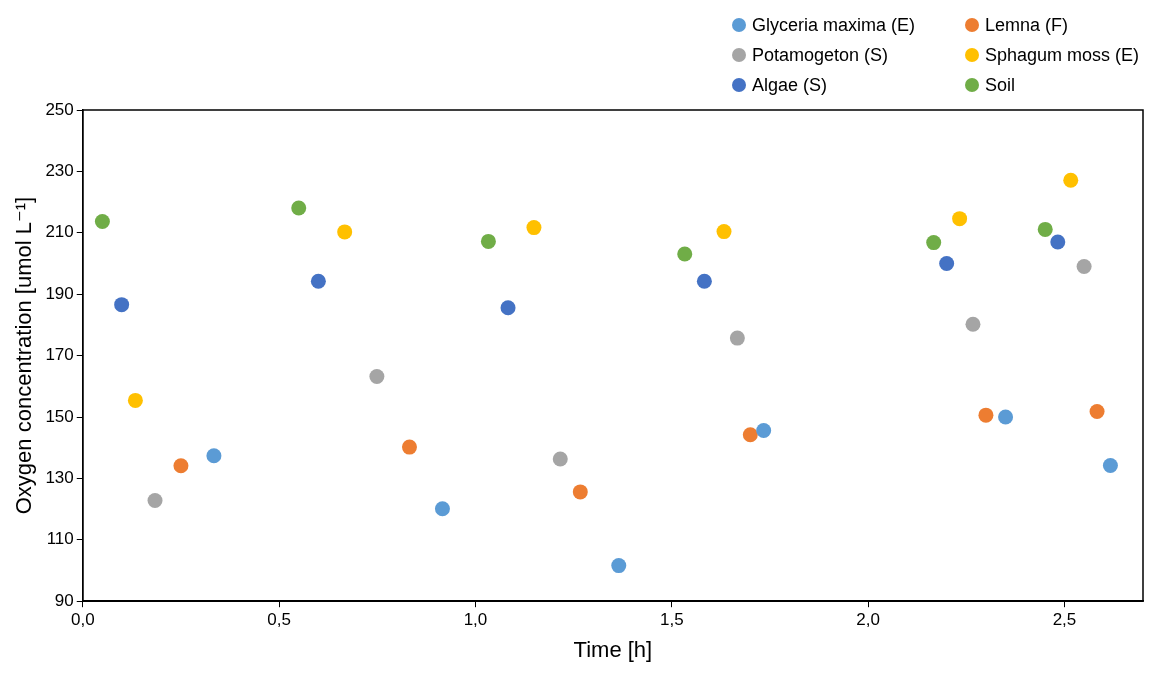 Image resolution: width=1163 pixels, height=677 pixels. Describe the element at coordinates (59, 232) in the screenshot. I see `y-tick-label: 210` at that location.